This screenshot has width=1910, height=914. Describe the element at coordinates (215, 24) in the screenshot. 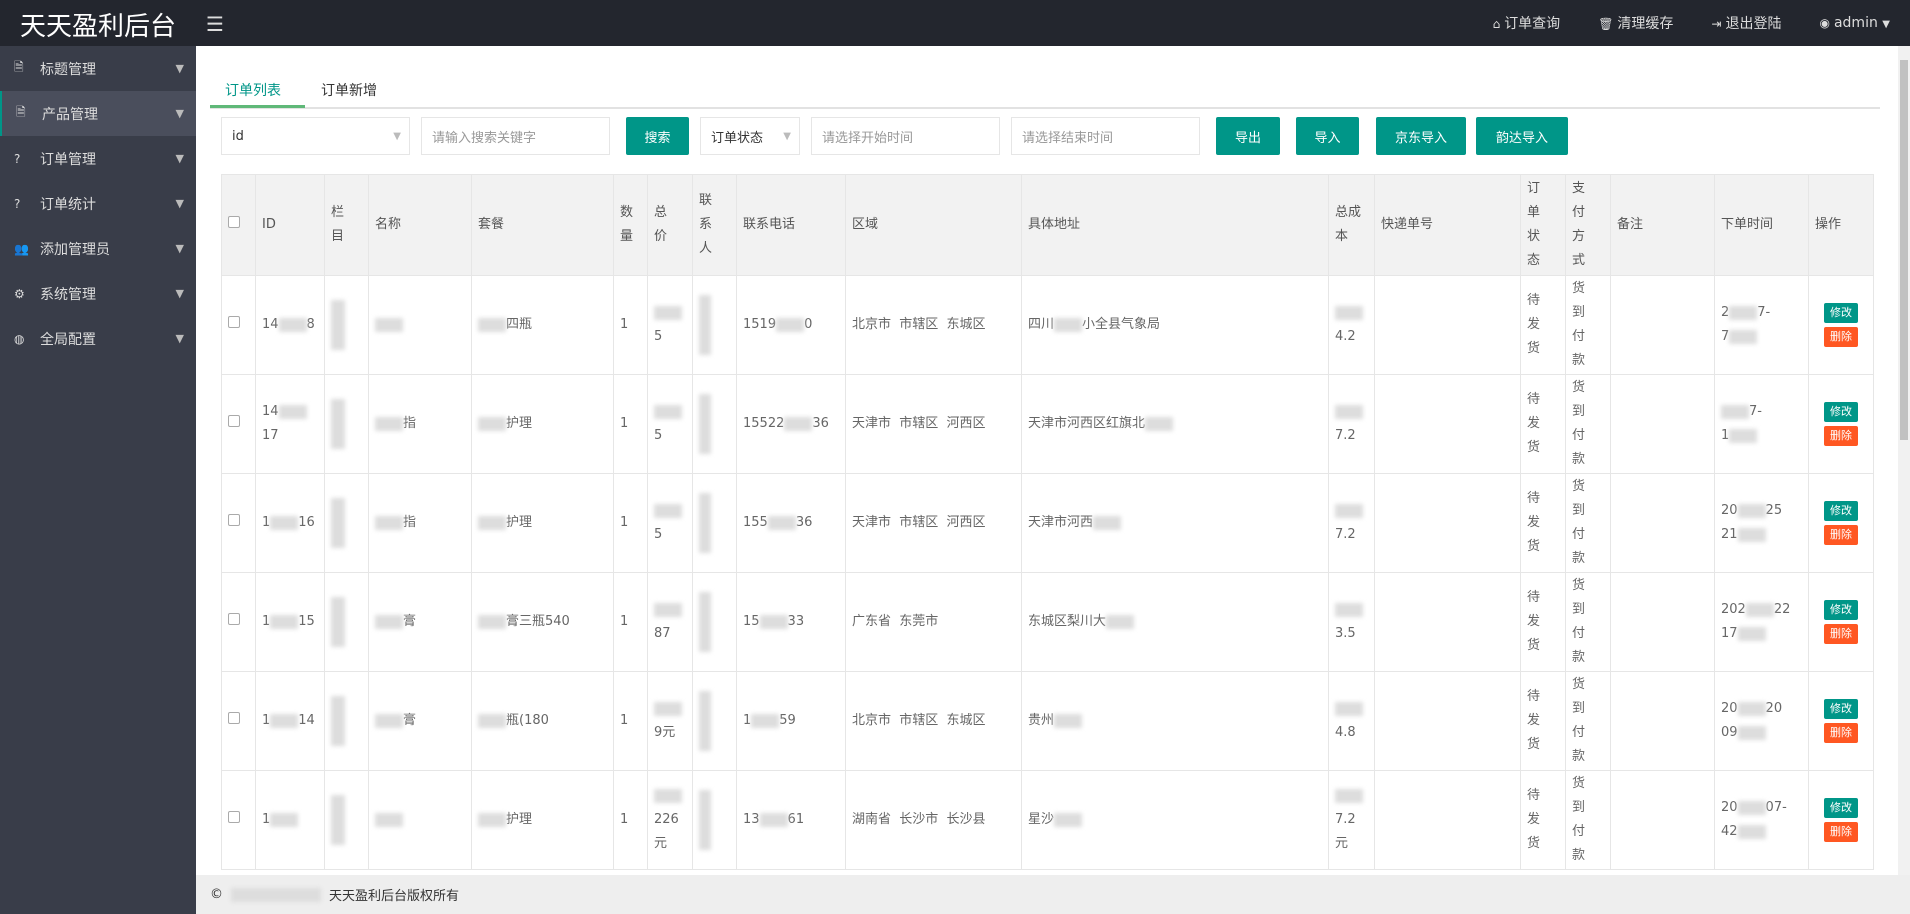

I see `menu-toggle-icon: ☰` at that location.